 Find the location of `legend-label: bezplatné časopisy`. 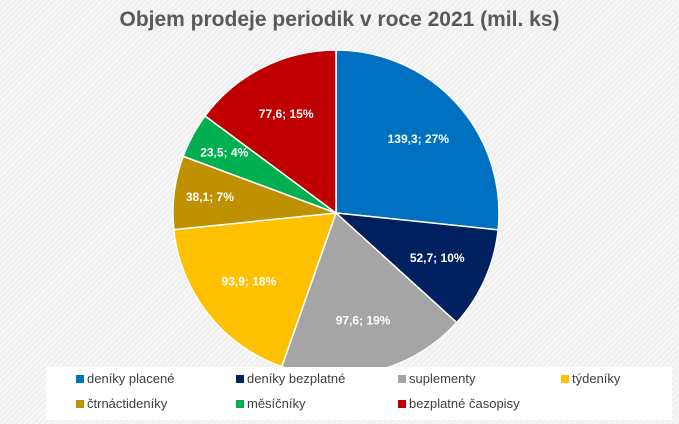

legend-label: bezplatné časopisy is located at coordinates (464, 403).